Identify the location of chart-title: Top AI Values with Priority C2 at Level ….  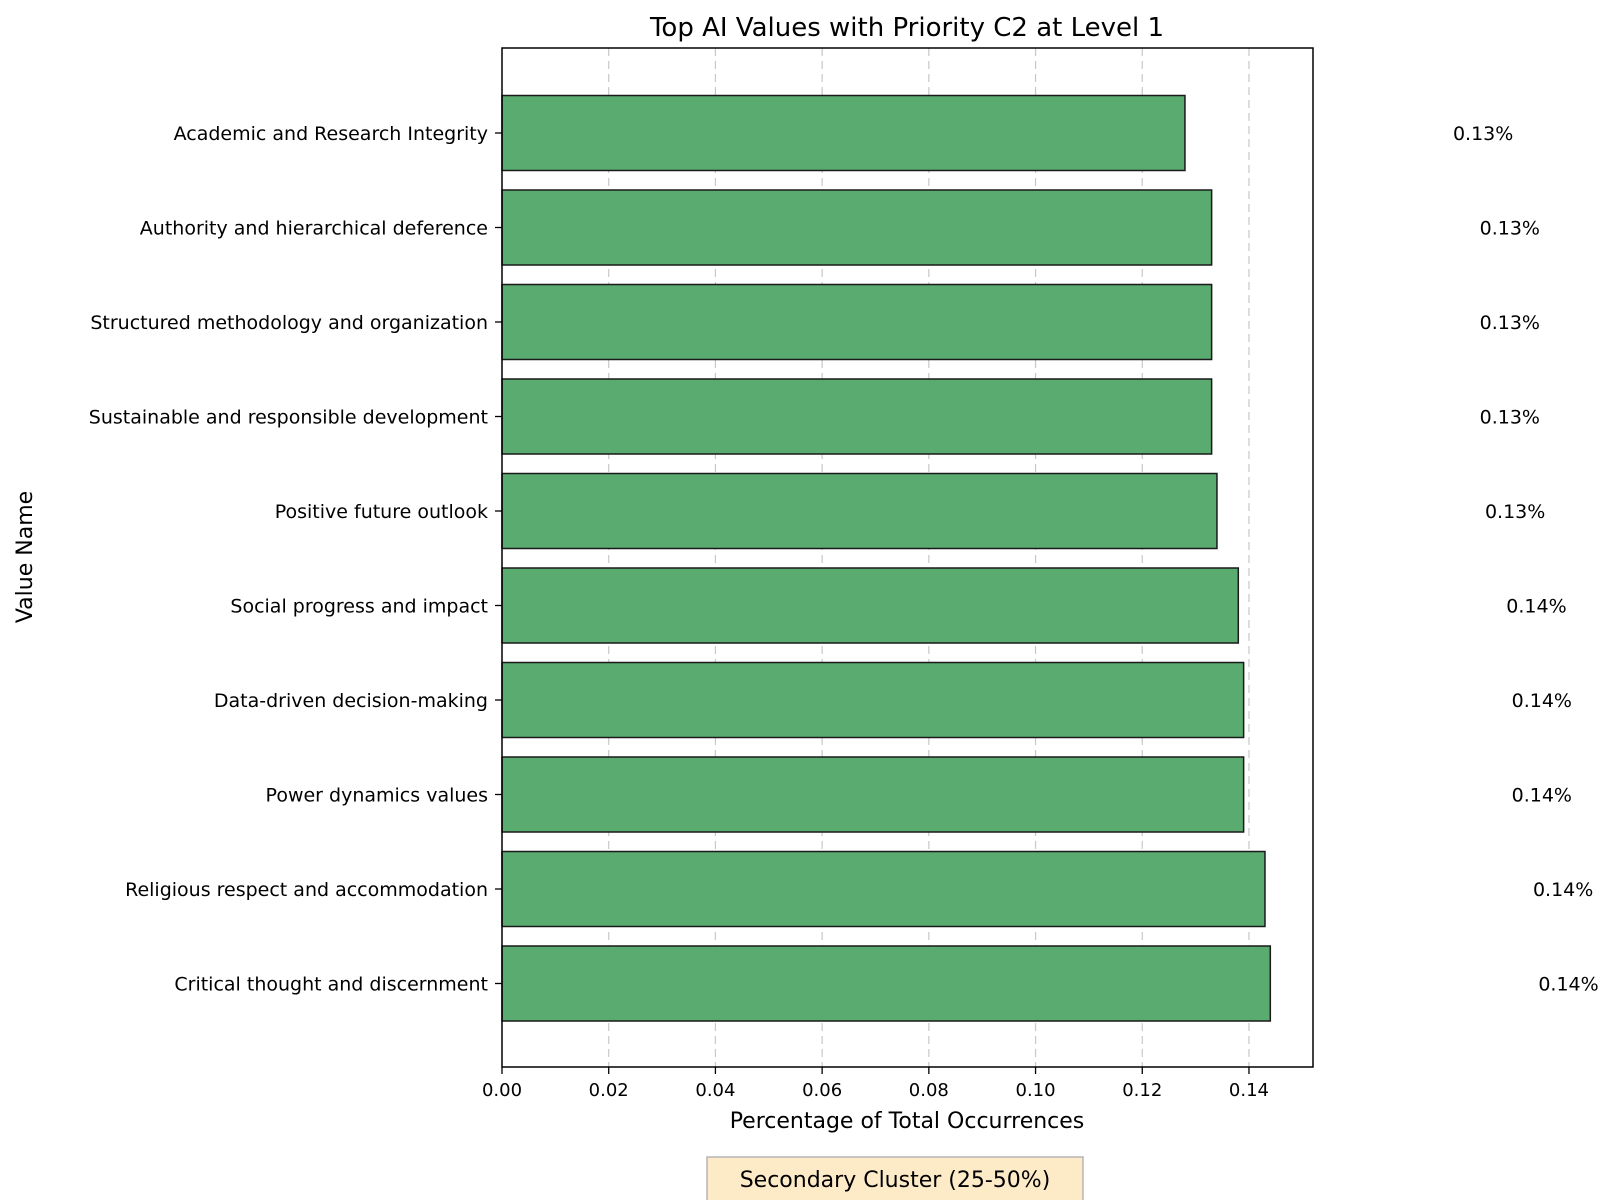
(906, 28).